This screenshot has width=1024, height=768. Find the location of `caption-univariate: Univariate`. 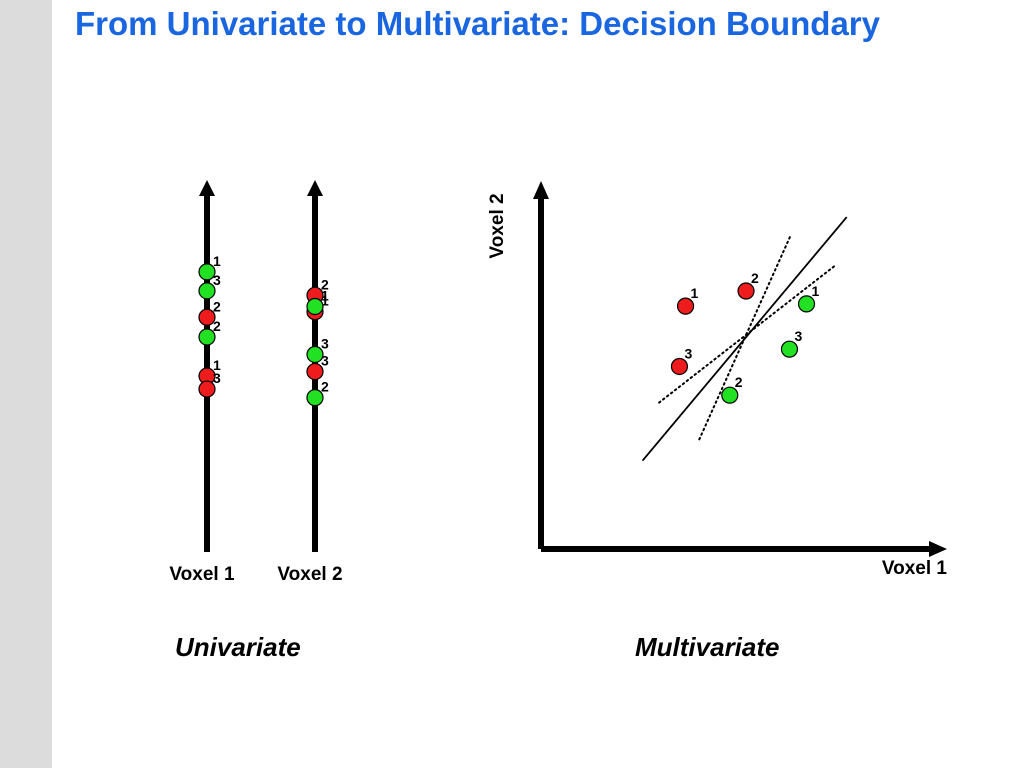

caption-univariate: Univariate is located at coordinates (238, 647).